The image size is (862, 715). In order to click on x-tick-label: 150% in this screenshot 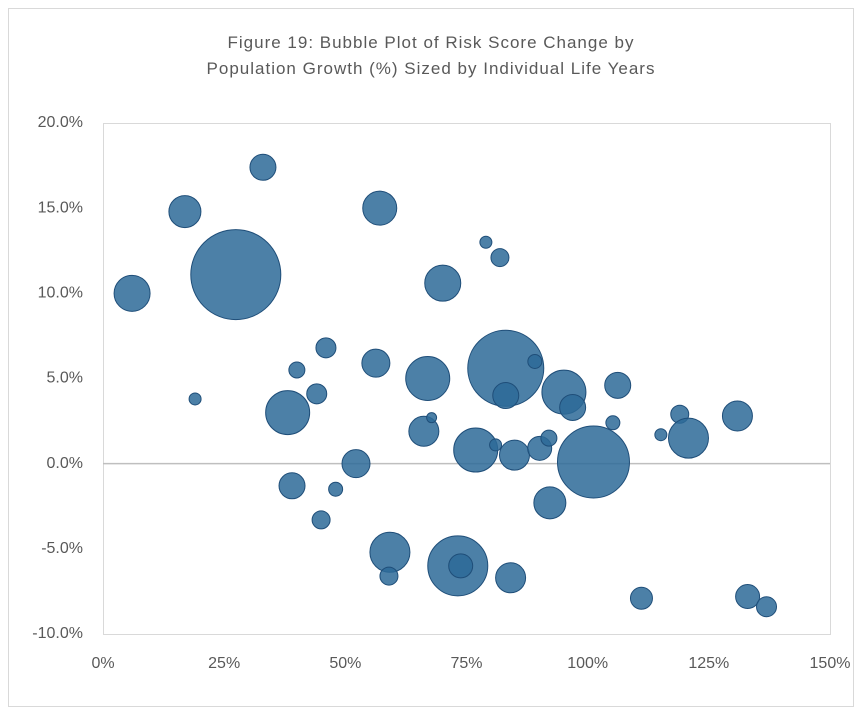, I will do `click(830, 663)`.